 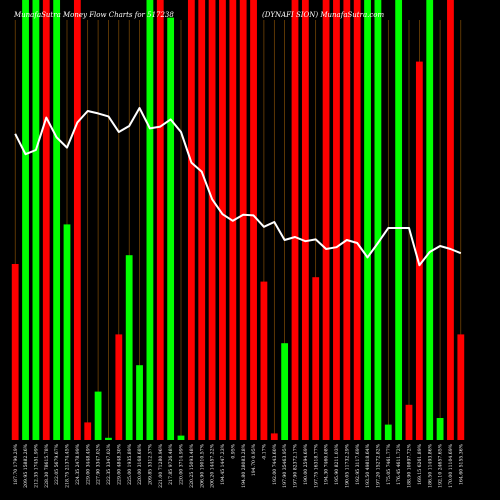 I want to click on x-tick-label: 164.60 5155.36%, so click(x=461, y=464).